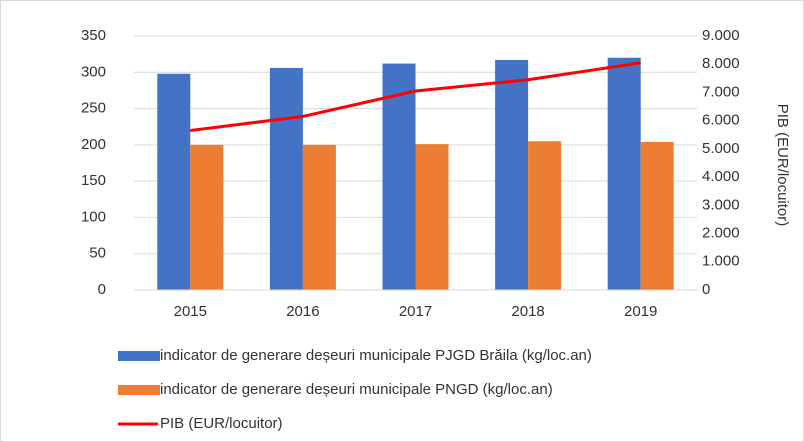 The width and height of the screenshot is (804, 442). Describe the element at coordinates (706, 289) in the screenshot. I see `y2-tick-label: 0` at that location.